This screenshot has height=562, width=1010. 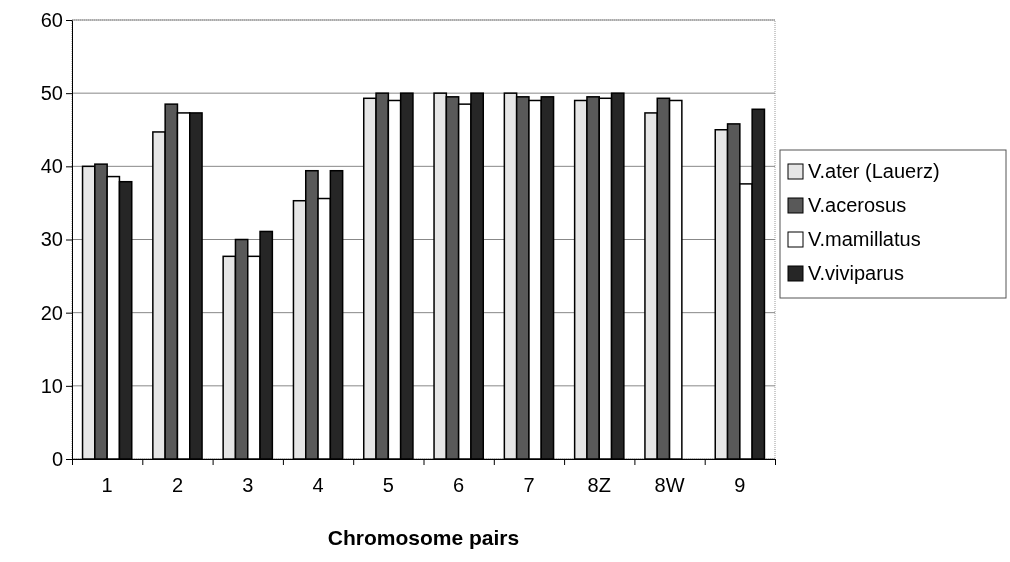 What do you see at coordinates (51, 239) in the screenshot?
I see `y-tick-label: 30` at bounding box center [51, 239].